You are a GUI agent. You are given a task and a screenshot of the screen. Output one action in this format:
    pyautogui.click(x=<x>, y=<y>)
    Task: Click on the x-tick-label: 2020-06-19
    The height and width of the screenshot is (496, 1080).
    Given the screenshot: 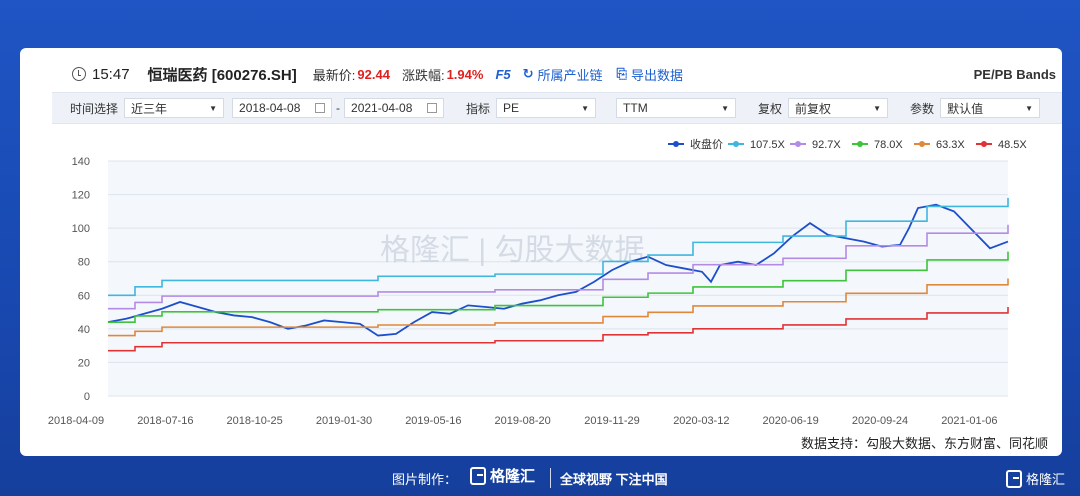 What is the action you would take?
    pyautogui.click(x=791, y=421)
    